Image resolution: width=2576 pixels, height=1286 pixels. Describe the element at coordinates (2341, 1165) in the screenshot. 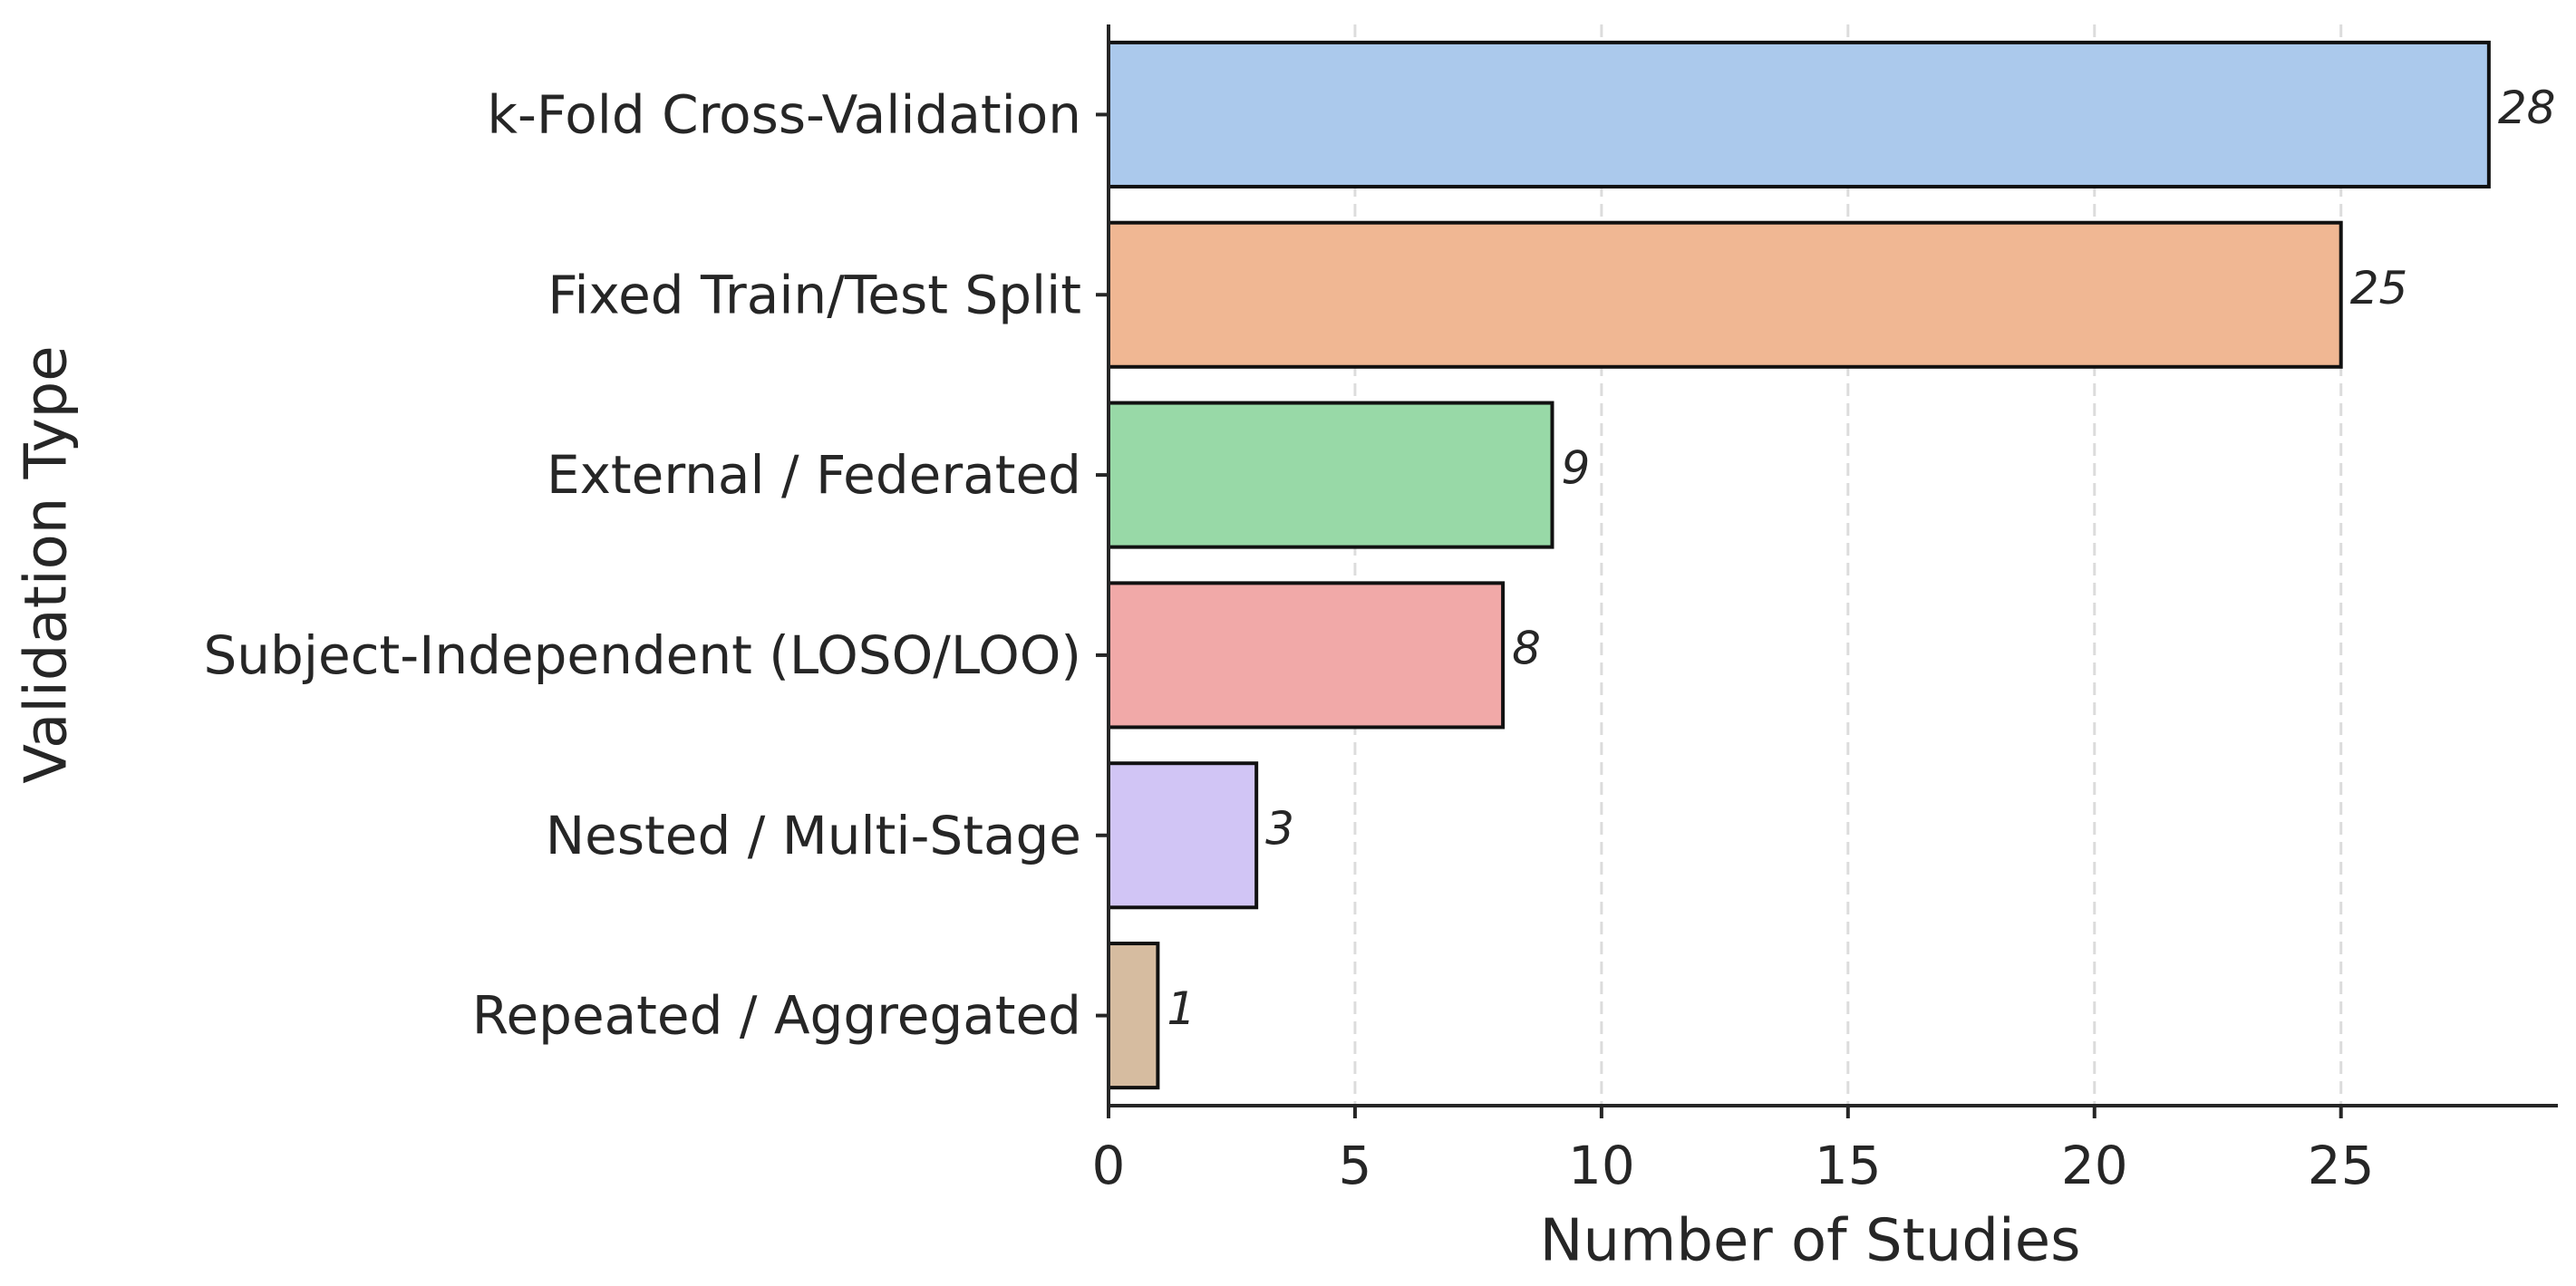

I see `x-tick-label: 25` at that location.